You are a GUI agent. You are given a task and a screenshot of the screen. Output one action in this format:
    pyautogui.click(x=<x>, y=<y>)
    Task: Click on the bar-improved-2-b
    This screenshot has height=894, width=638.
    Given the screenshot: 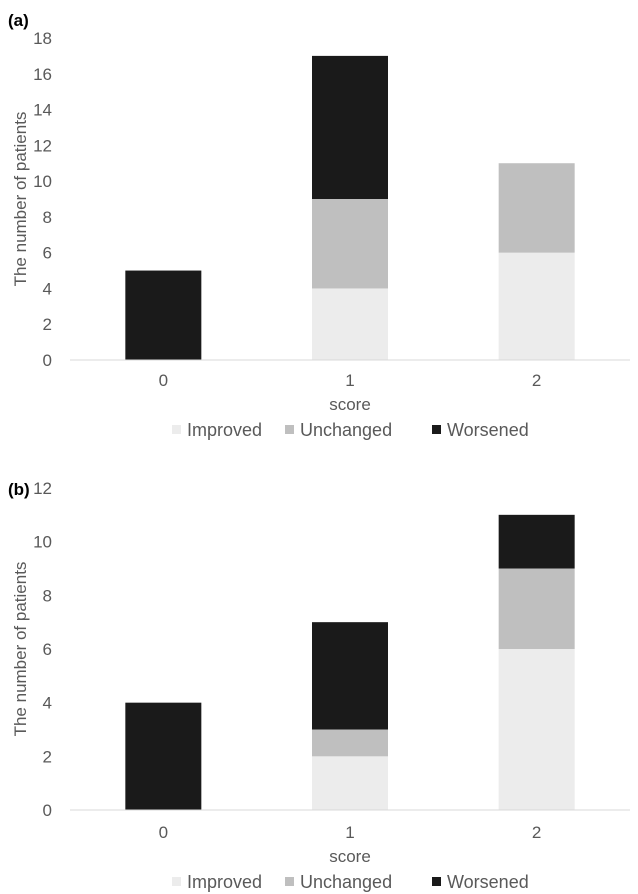 What is the action you would take?
    pyautogui.click(x=536, y=729)
    